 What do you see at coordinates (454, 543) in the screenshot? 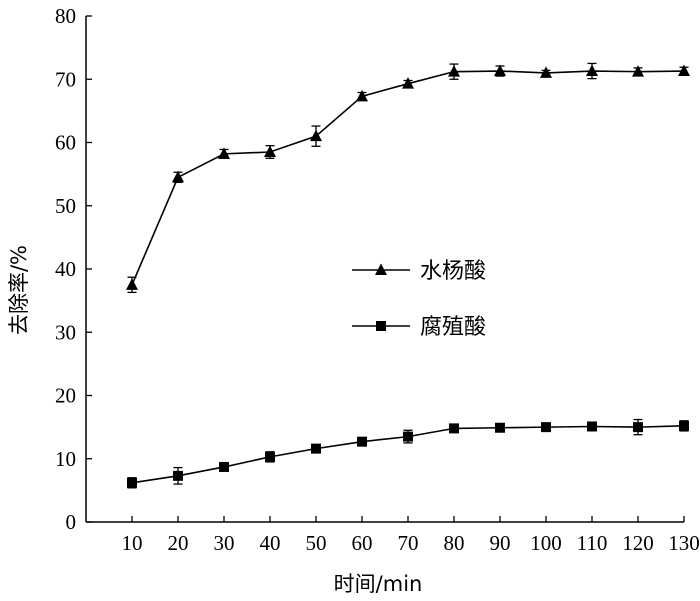
I see `x-tick-label: 80` at bounding box center [454, 543].